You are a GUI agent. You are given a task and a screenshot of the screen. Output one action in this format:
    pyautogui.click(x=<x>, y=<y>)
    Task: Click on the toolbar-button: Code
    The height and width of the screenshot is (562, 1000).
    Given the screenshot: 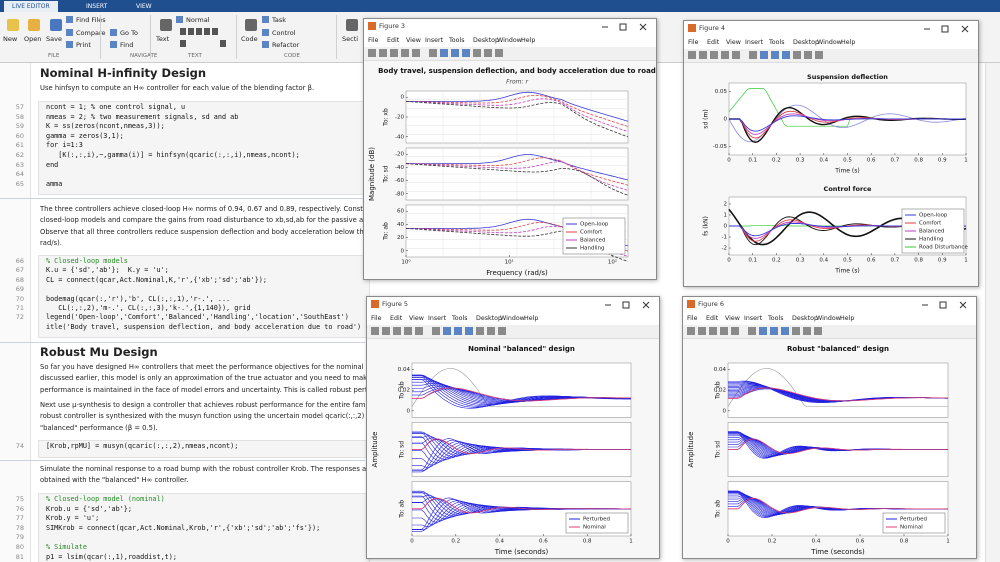 What is the action you would take?
    pyautogui.click(x=249, y=39)
    